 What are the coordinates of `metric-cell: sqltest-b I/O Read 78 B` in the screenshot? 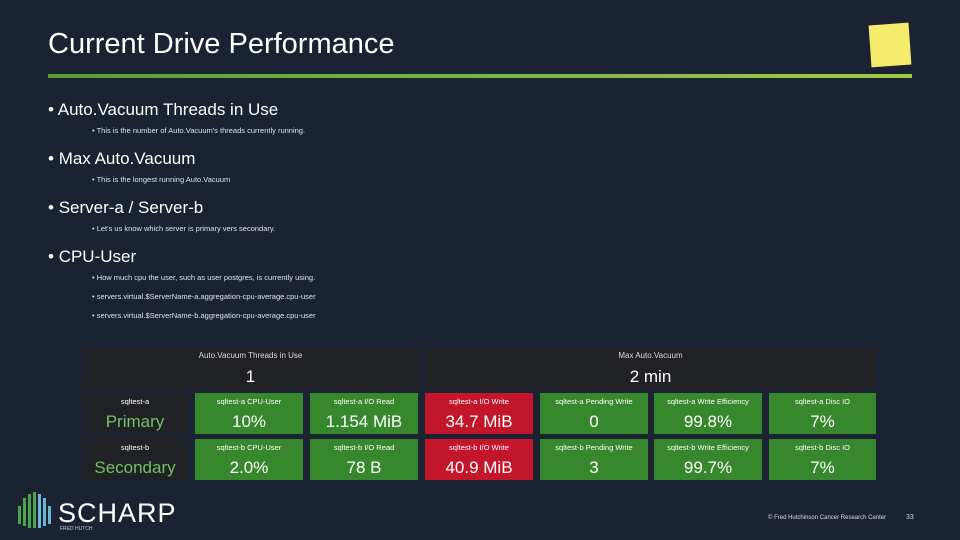 It's located at (364, 459).